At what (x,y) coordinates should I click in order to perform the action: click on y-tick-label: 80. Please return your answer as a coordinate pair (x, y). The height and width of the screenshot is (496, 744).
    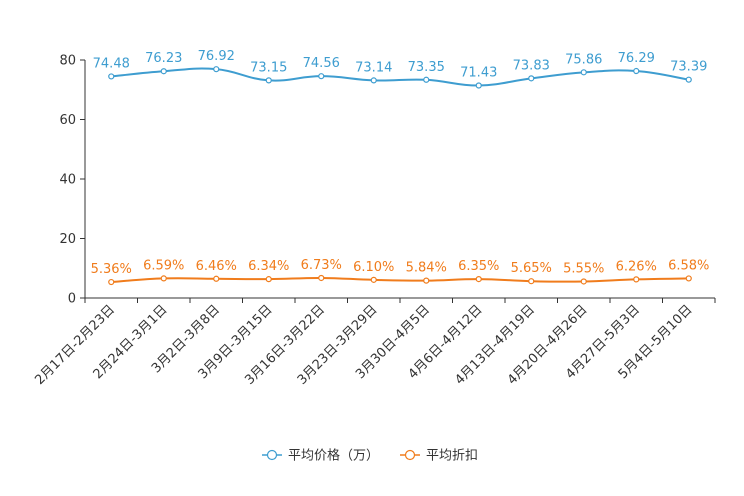
    Looking at the image, I should click on (67, 61).